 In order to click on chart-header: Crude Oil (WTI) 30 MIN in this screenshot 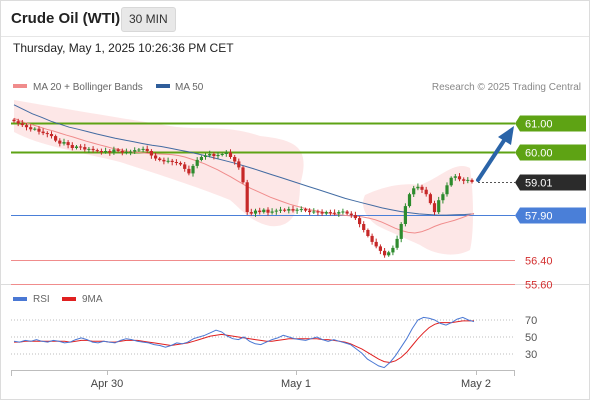, I will do `click(295, 18)`.